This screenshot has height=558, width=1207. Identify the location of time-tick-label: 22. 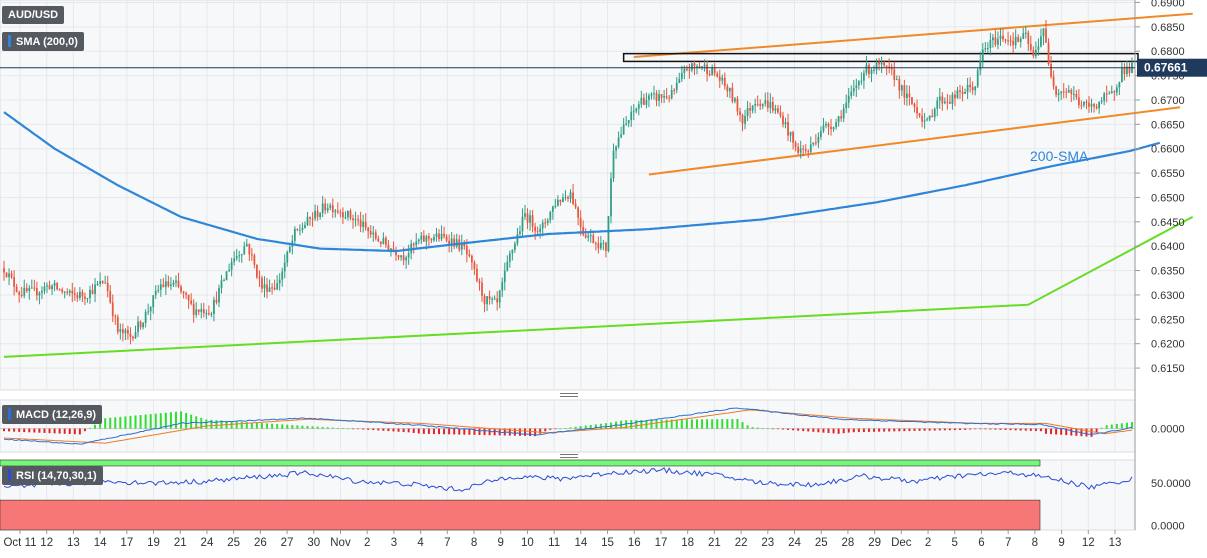
(741, 543).